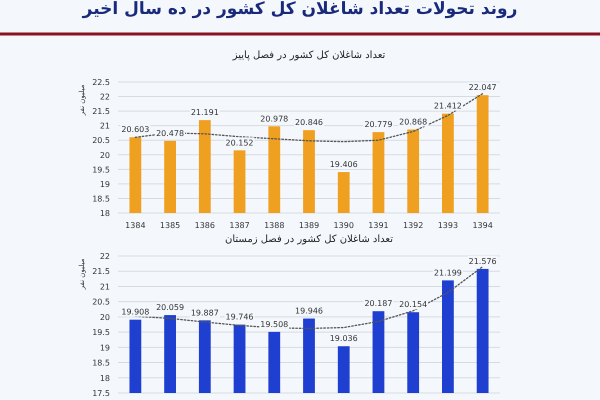 The width and height of the screenshot is (600, 400). What do you see at coordinates (344, 165) in the screenshot?
I see `data-label: 19.406` at bounding box center [344, 165].